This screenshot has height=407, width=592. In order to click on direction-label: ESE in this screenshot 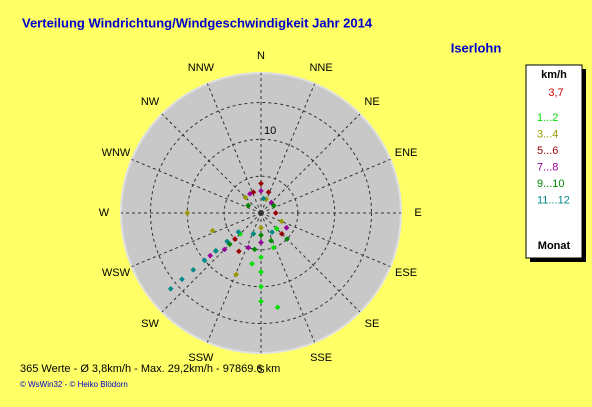, I will do `click(406, 273)`.